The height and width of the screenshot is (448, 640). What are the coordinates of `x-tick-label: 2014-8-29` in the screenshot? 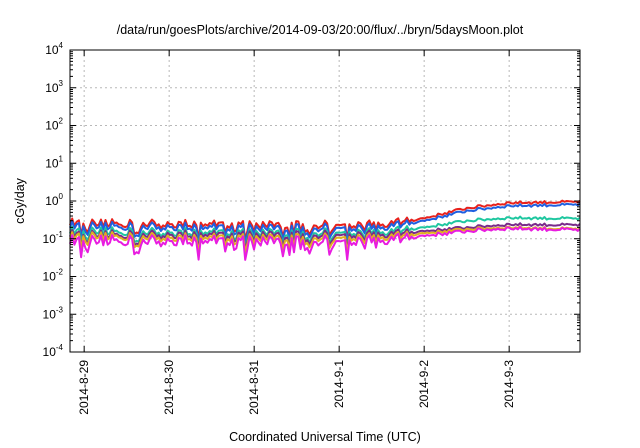 It's located at (84, 387).